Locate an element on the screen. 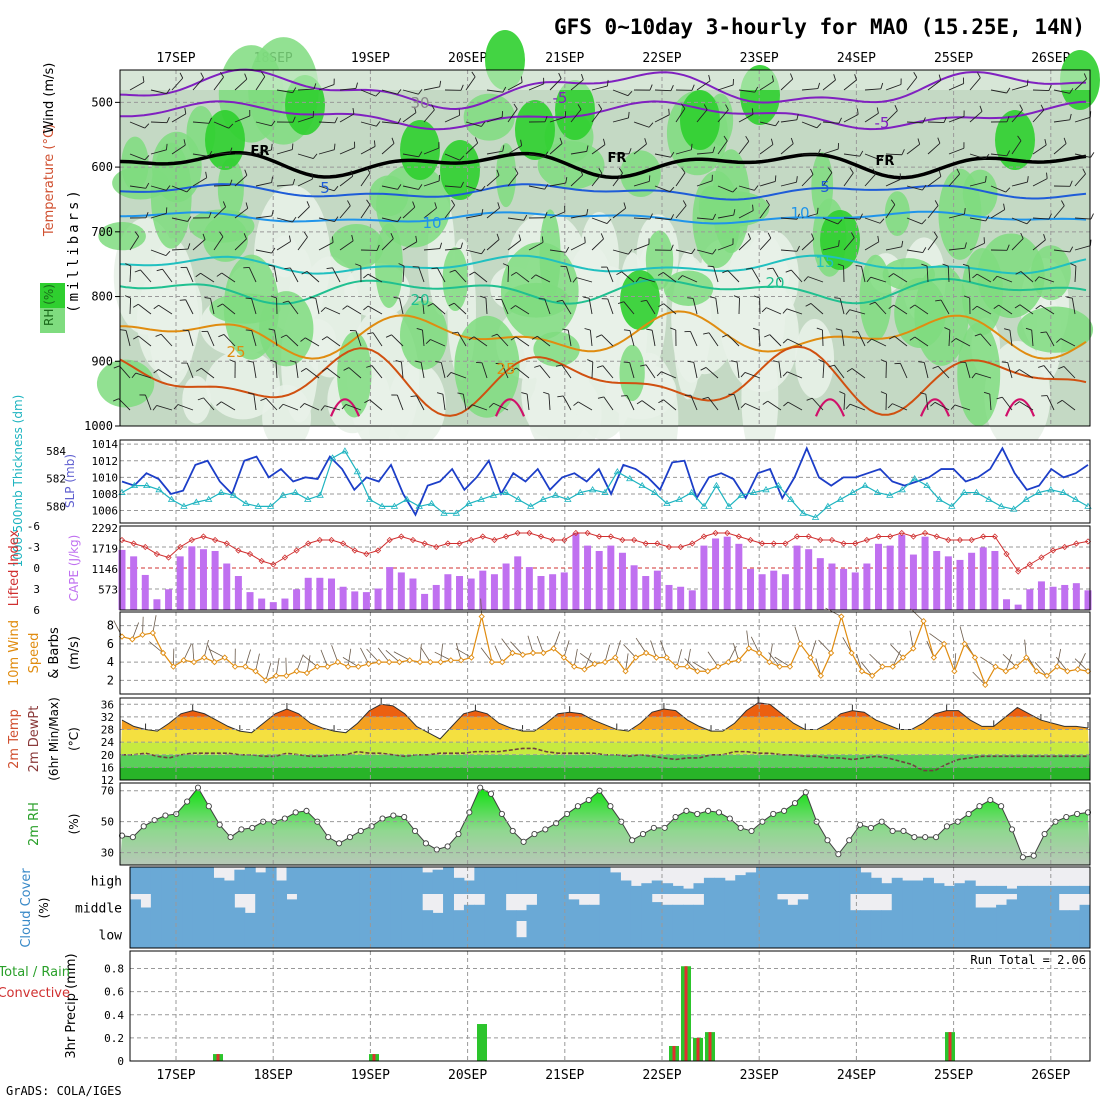 The image size is (1100, 1100). top-date-label: 25SEP is located at coordinates (953, 58).